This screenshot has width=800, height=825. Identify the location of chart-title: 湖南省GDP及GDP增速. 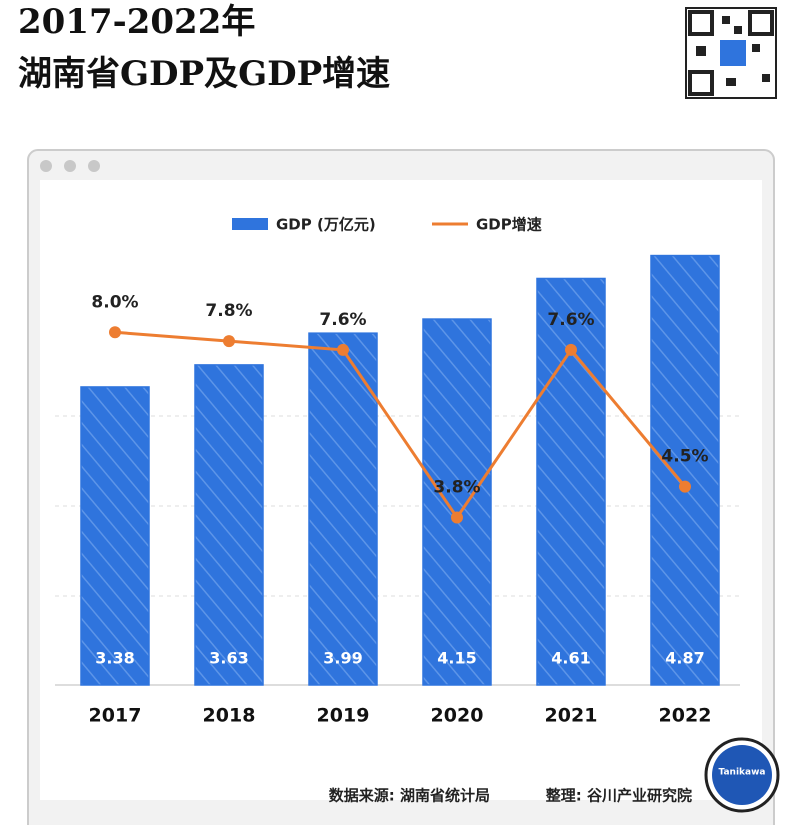
(204, 74).